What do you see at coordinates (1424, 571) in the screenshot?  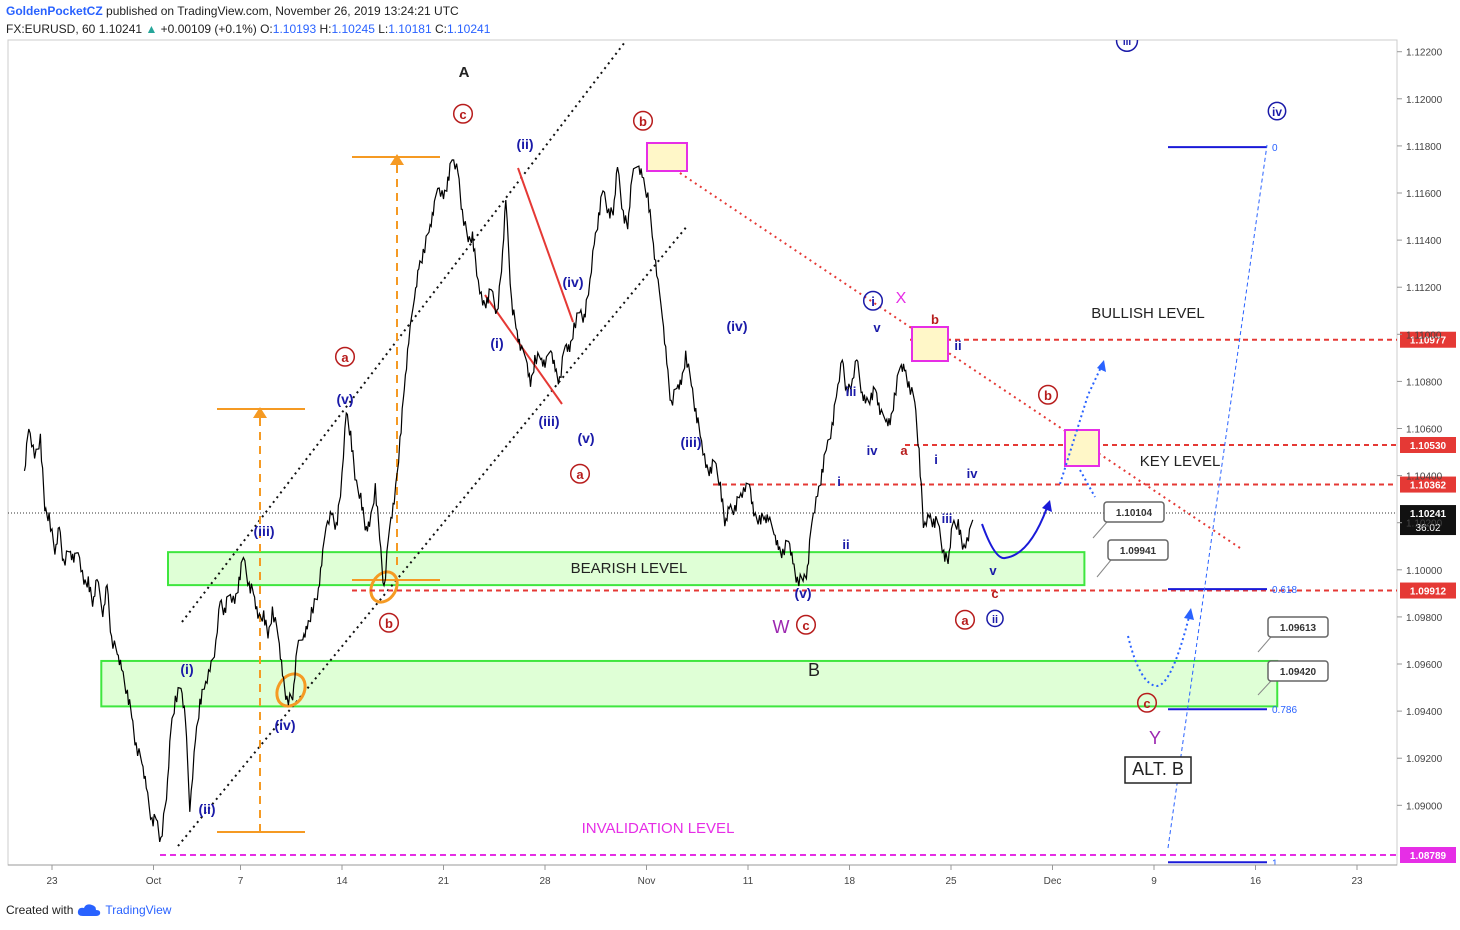 I see `y-tick-label: 1.10000` at bounding box center [1424, 571].